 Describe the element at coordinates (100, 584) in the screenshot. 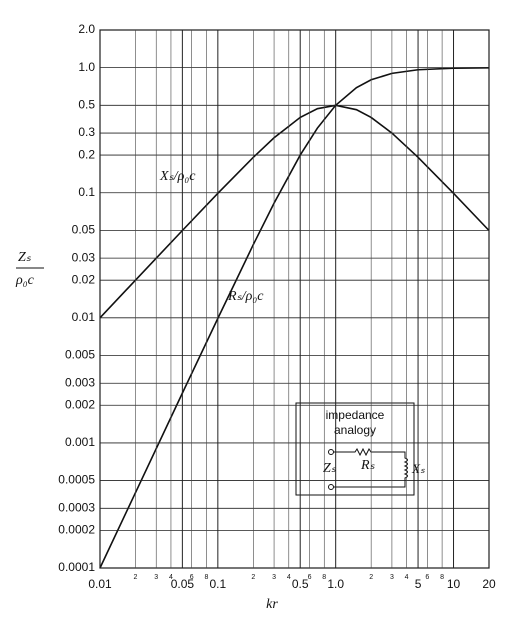

I see `x-tick-label: 0.01` at that location.